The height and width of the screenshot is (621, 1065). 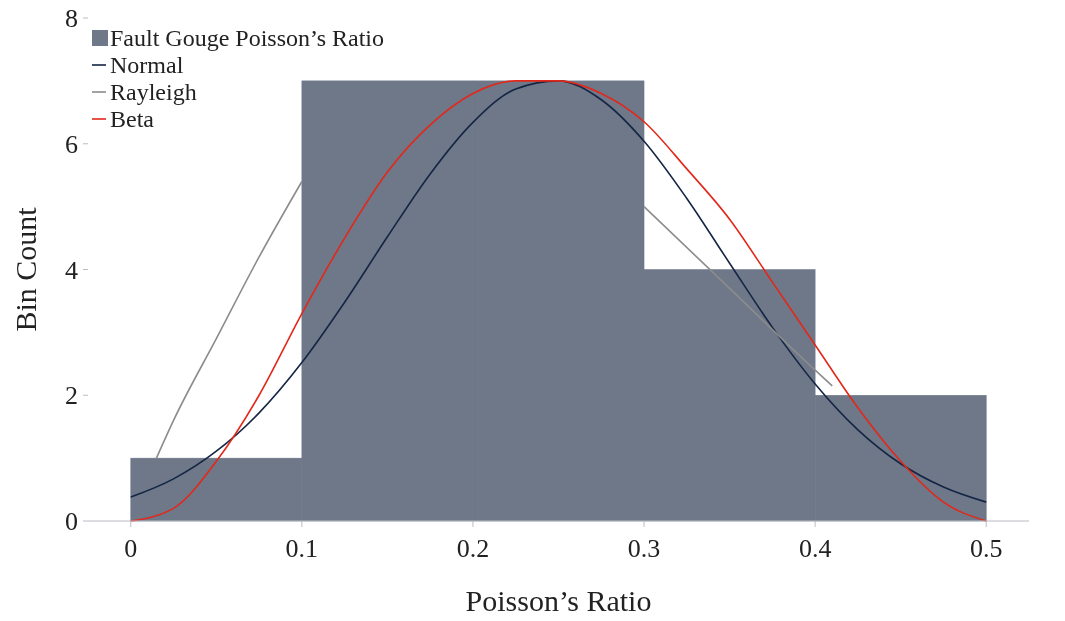 I want to click on x-tick-label: 0.4, so click(x=815, y=548).